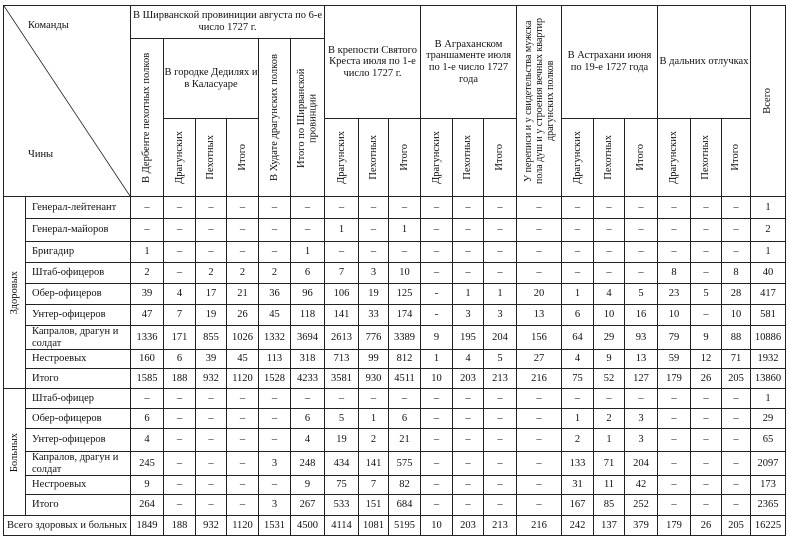 This screenshot has width=790, height=536. Describe the element at coordinates (341, 157) in the screenshot. I see `krest-dragun-subheader: Драгунских` at that location.